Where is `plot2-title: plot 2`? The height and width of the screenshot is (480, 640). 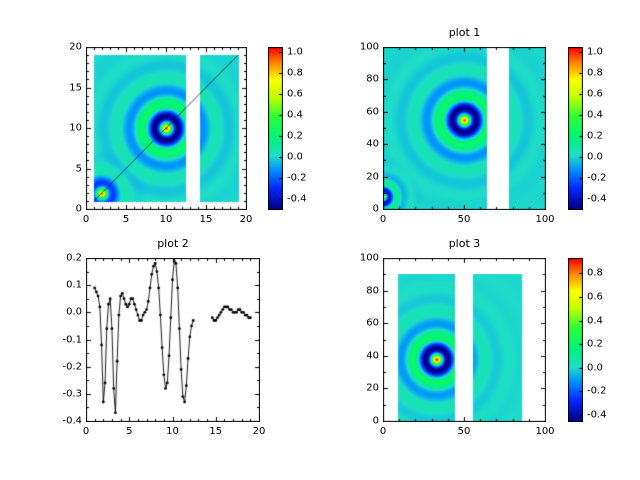
plot2-title: plot 2 is located at coordinates (173, 243).